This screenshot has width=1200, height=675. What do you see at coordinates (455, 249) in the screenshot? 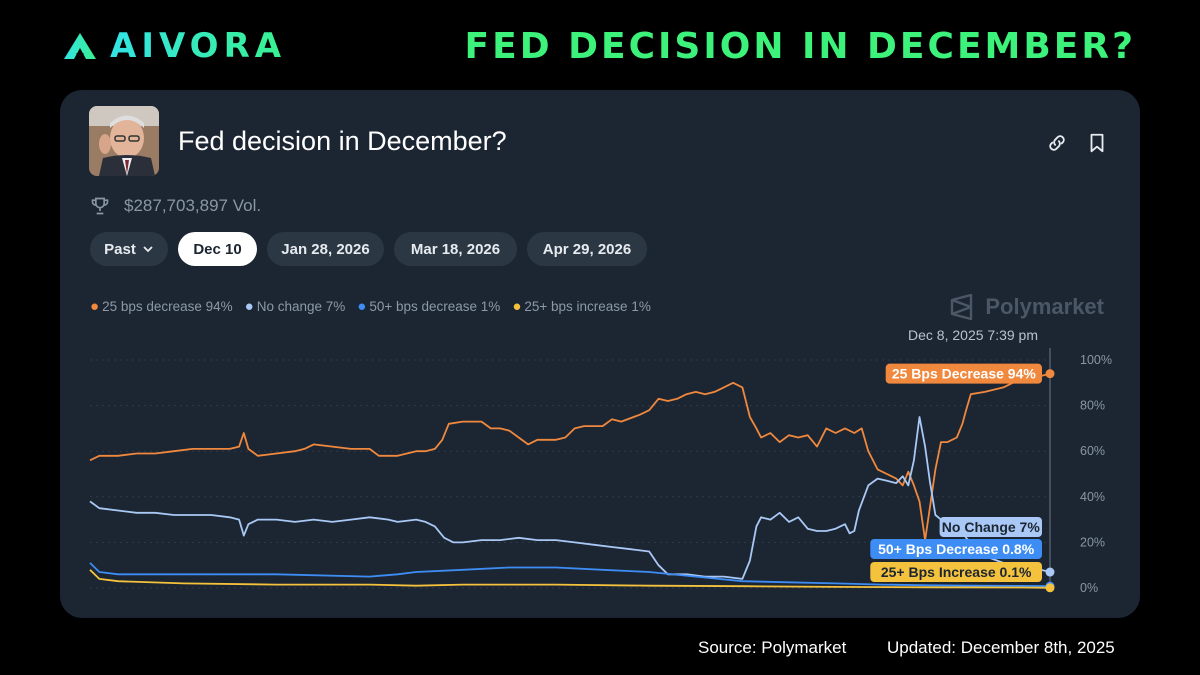
I see `tab-mar-18-2026: Mar 18, 2026` at bounding box center [455, 249].